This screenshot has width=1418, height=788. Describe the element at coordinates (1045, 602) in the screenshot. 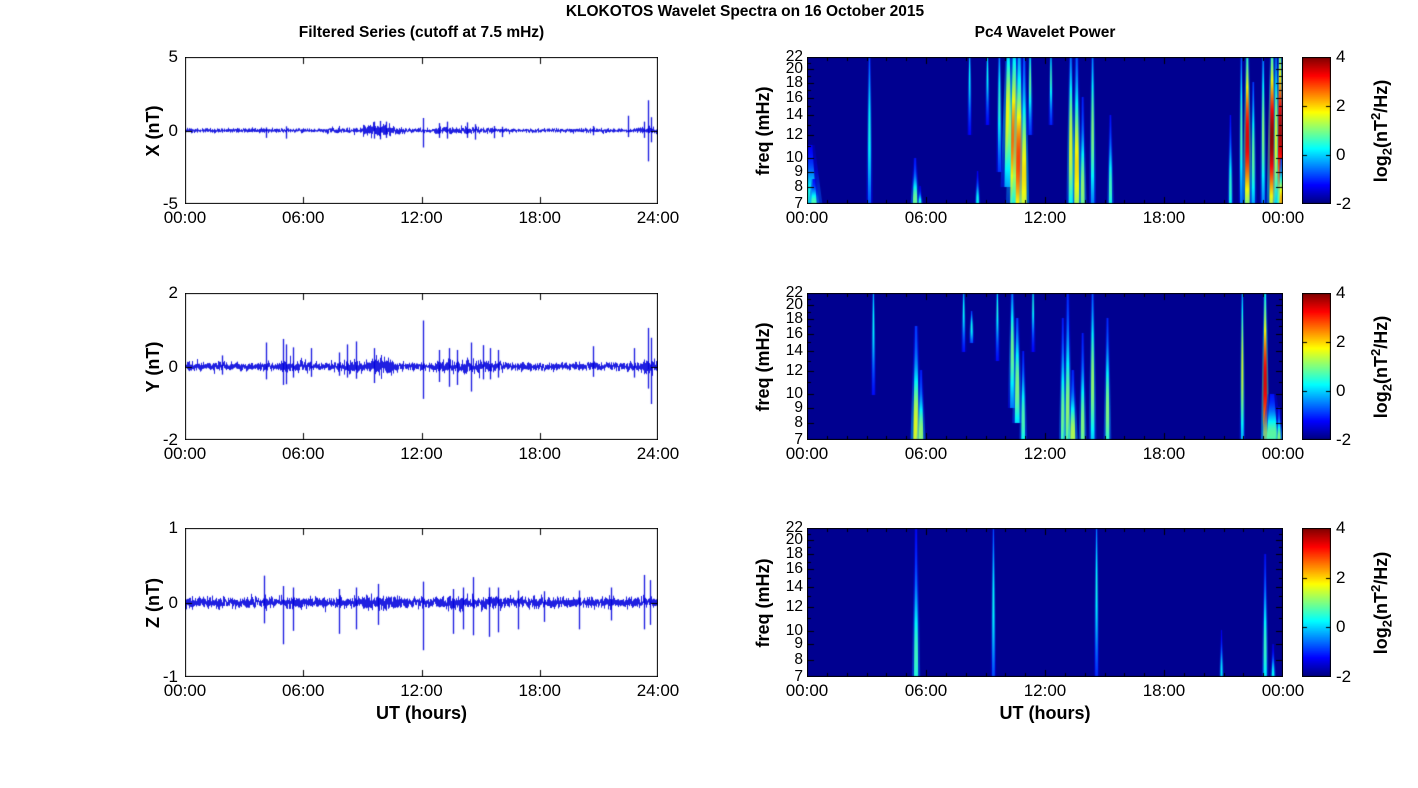

I see `z-wavelet-power-plot` at that location.